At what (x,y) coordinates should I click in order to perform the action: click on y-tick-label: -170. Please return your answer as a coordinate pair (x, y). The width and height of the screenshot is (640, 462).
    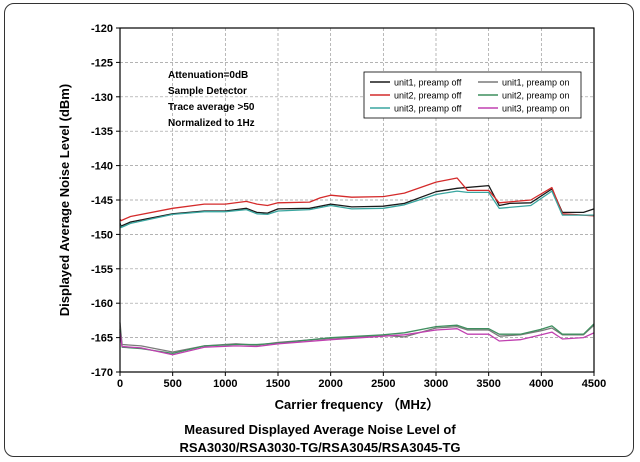
    Looking at the image, I should click on (102, 373).